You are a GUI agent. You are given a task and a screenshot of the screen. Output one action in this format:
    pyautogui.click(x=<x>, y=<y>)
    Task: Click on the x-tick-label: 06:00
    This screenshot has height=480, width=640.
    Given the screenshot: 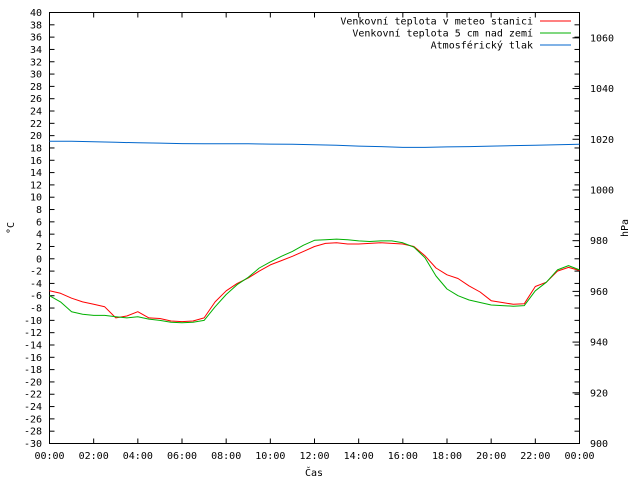 What is the action you would take?
    pyautogui.click(x=182, y=456)
    